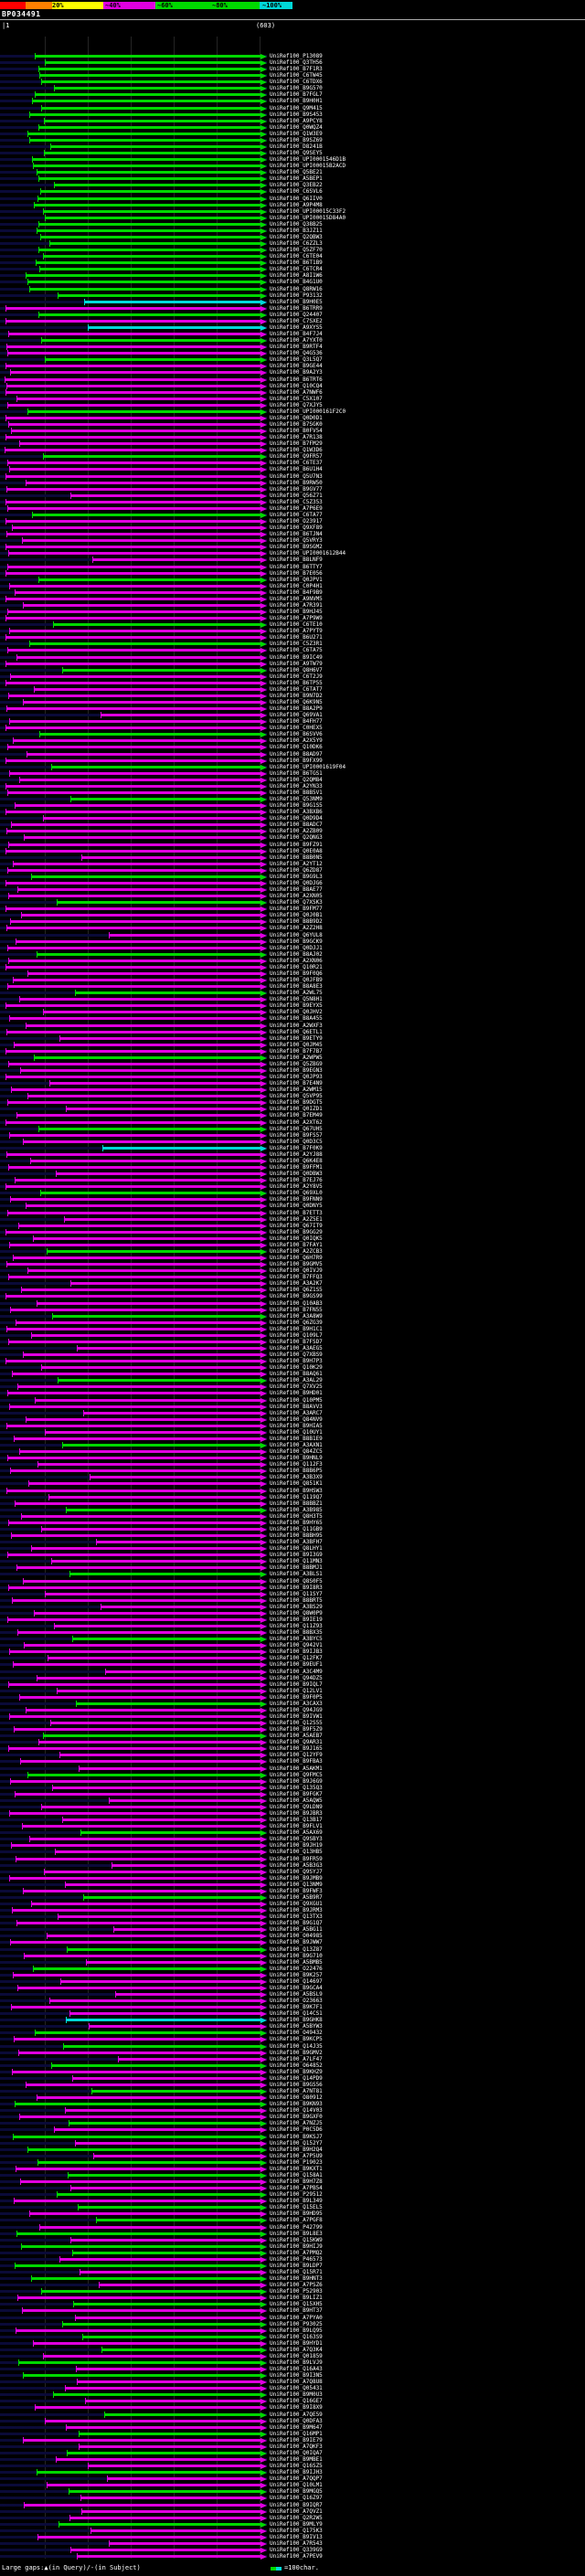 The image size is (585, 2576). Describe the element at coordinates (297, 560) in the screenshot. I see `hit-accession: UniRef100_B8LNF9` at that location.